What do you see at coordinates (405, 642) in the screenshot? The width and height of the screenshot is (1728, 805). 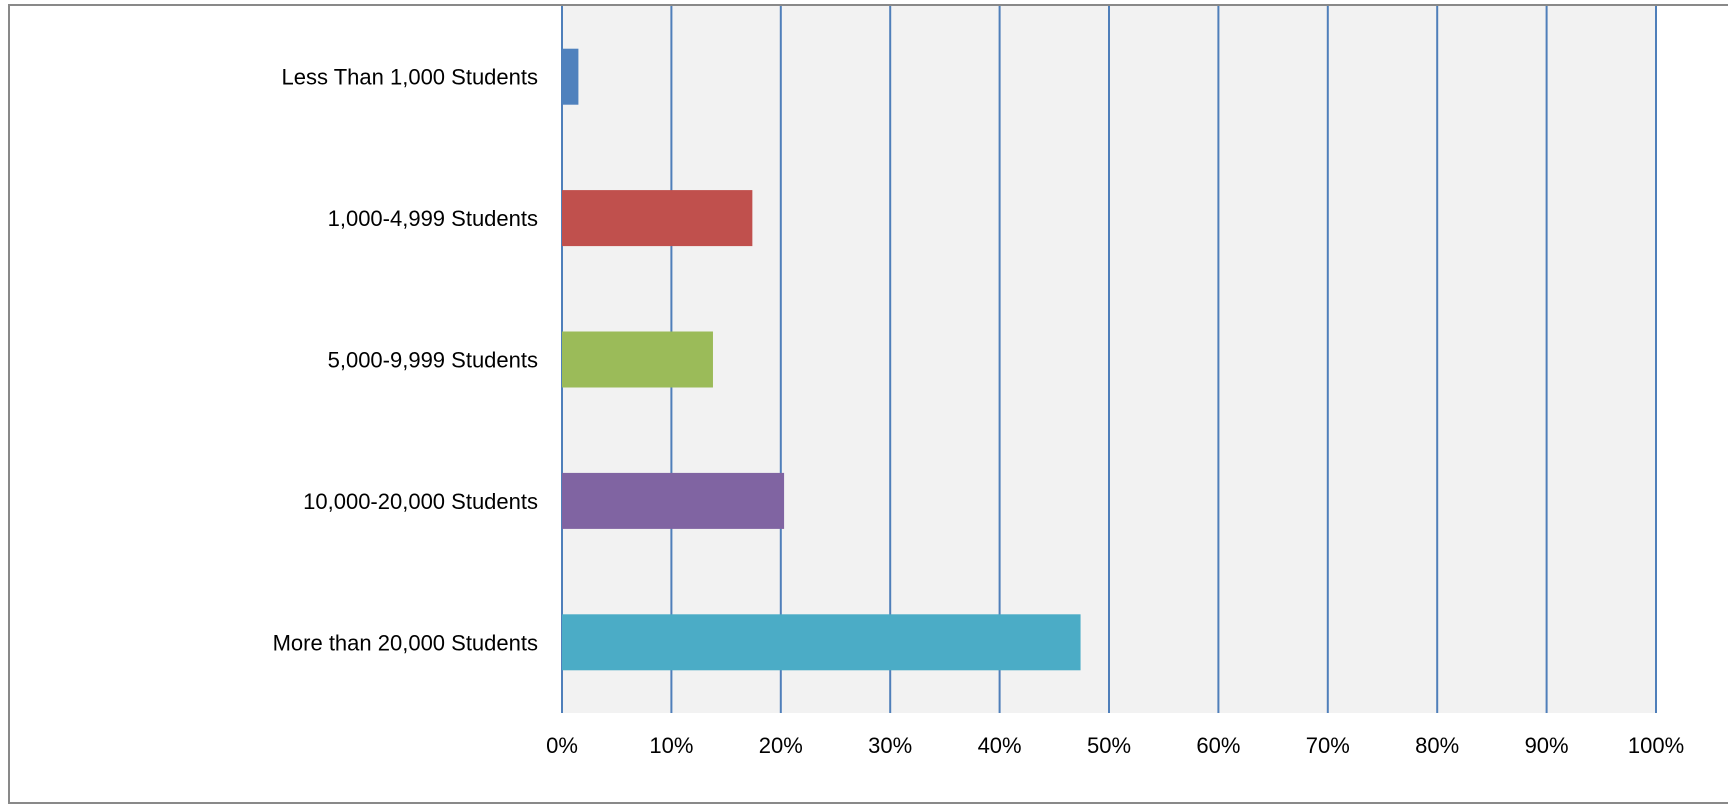 I see `category-label: More than 20,000 Students` at bounding box center [405, 642].